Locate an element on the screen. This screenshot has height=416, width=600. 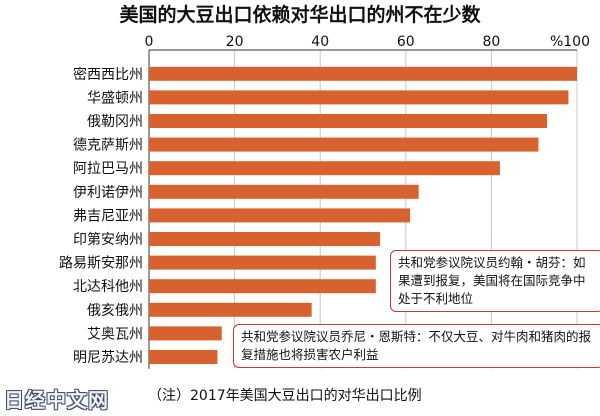
x-tick-label: 80 is located at coordinates (491, 42).